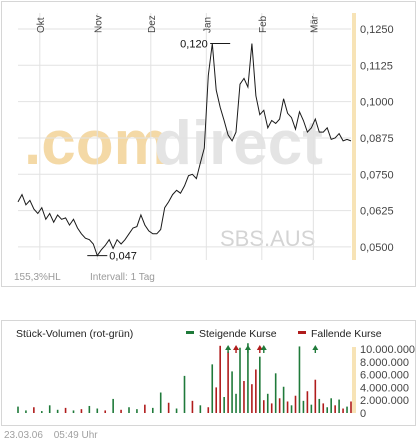 The height and width of the screenshot is (443, 417). I want to click on annotation-high-label: 0,120, so click(194, 45).